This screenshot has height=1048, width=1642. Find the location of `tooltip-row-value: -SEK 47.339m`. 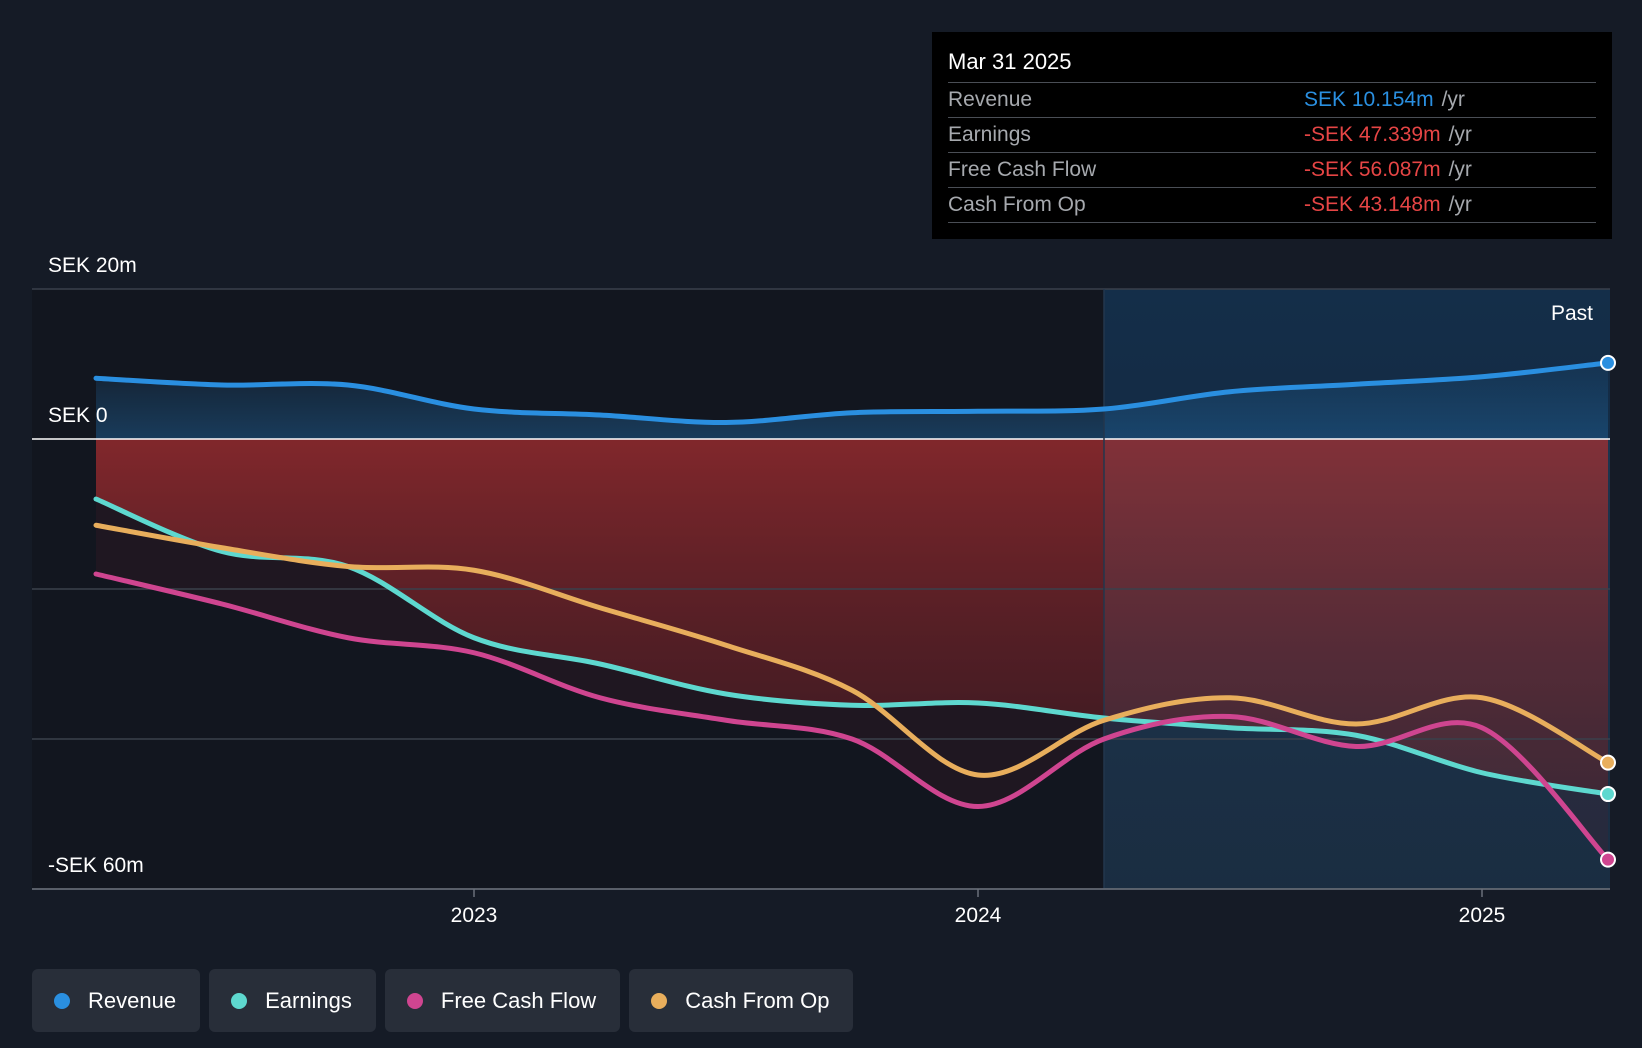

tooltip-row-value: -SEK 47.339m is located at coordinates (1372, 134).